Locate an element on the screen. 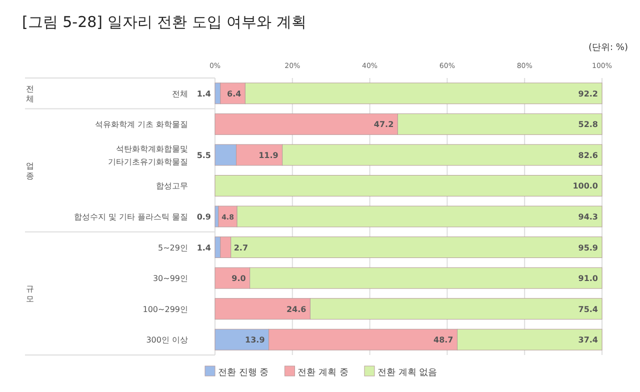 The image size is (640, 392). y-tick-label: 석탄화학계화합물및 기타기초유기화학물질 is located at coordinates (148, 155).